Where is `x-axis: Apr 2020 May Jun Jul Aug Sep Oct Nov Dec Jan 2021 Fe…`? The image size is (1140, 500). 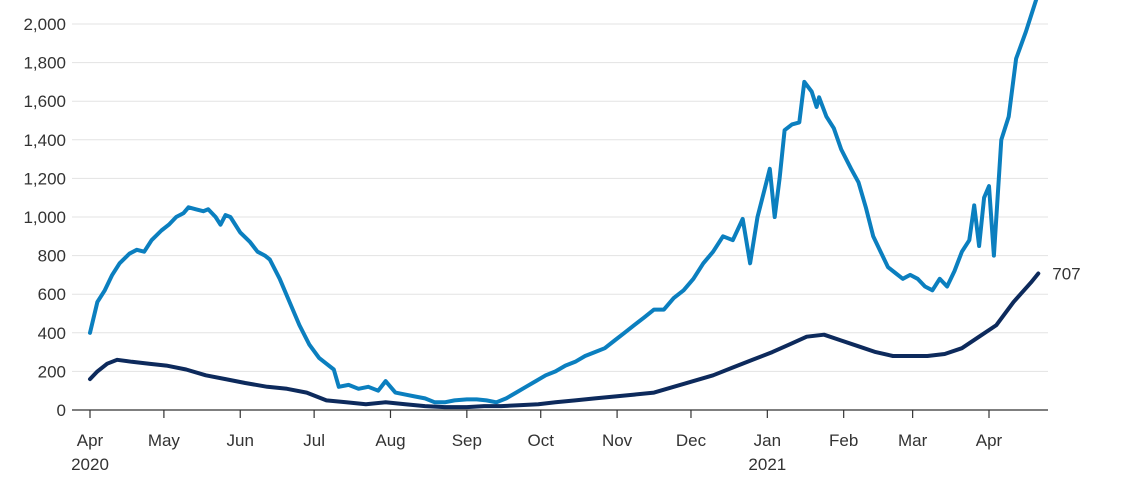 x-axis: Apr 2020 May Jun Jul Aug Sep Oct Nov Dec Jan 2021 Fe… is located at coordinates (559, 441).